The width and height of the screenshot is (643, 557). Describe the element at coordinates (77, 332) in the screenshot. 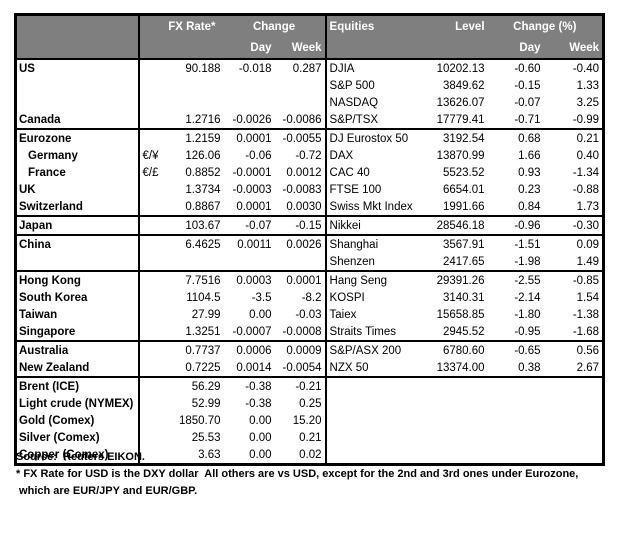

I see `fx-name-cell: Singapore` at that location.